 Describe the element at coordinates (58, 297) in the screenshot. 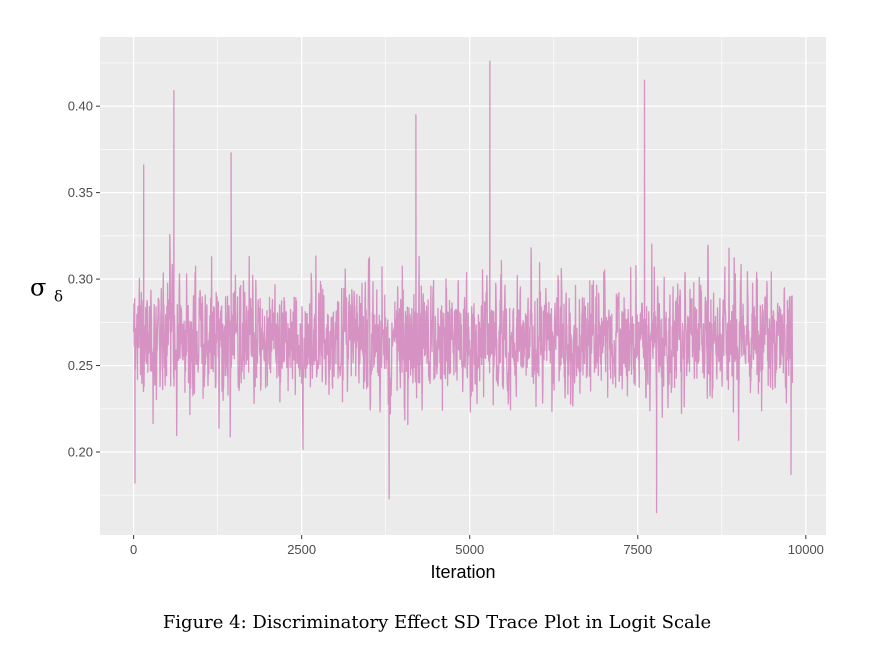

I see `y-axis-subscript: δ` at that location.